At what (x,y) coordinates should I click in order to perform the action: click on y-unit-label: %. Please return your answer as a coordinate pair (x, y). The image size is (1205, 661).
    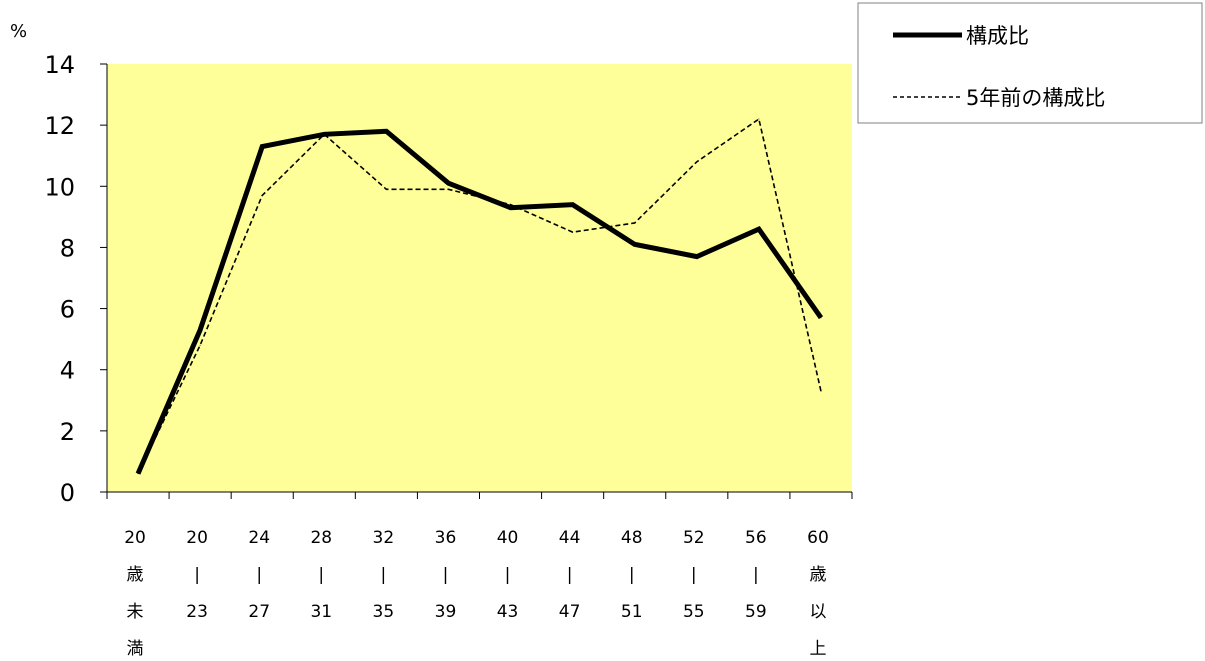
    Looking at the image, I should click on (18, 31).